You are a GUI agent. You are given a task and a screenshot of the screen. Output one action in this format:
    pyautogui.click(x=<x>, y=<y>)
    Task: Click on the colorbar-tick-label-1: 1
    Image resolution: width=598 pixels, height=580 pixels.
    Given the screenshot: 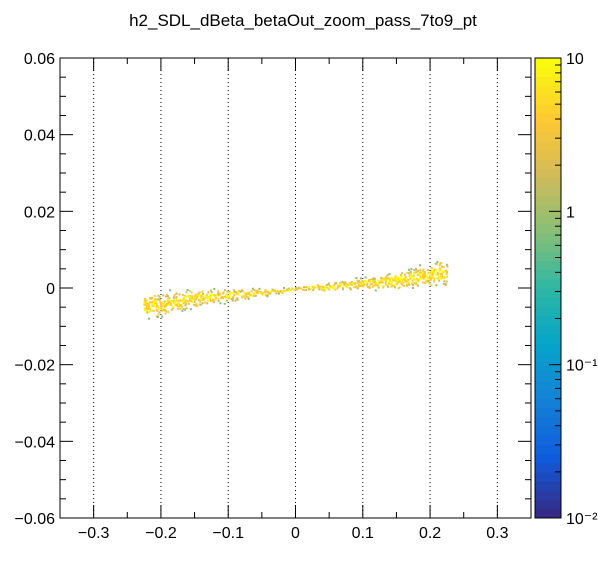 What is the action you would take?
    pyautogui.click(x=570, y=212)
    